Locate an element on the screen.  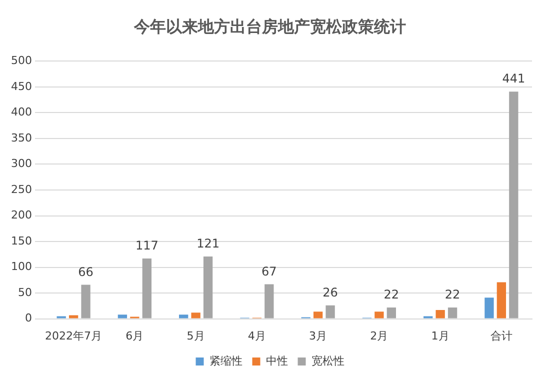
data-label: 121 is located at coordinates (208, 243).